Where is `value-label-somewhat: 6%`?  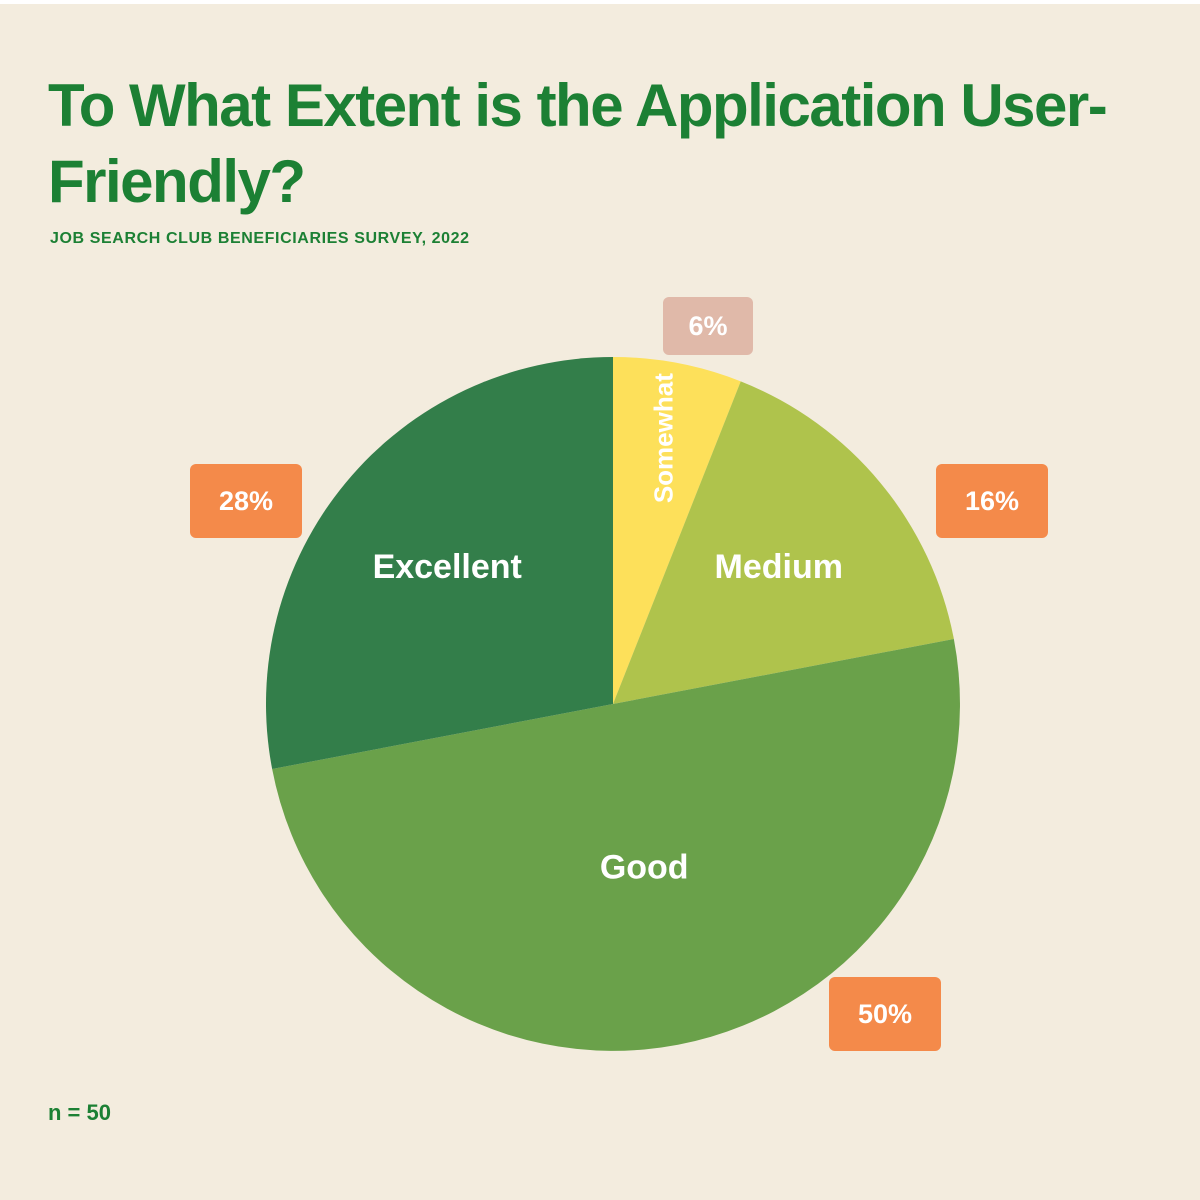
value-label-somewhat: 6% is located at coordinates (707, 326).